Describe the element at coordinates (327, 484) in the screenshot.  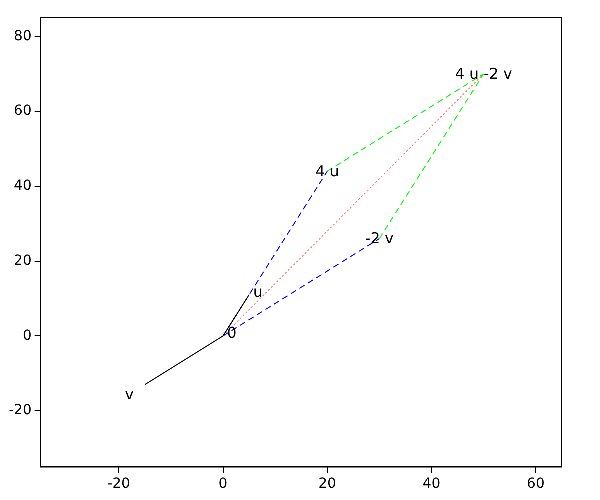
I see `x-tick-label: 20` at that location.